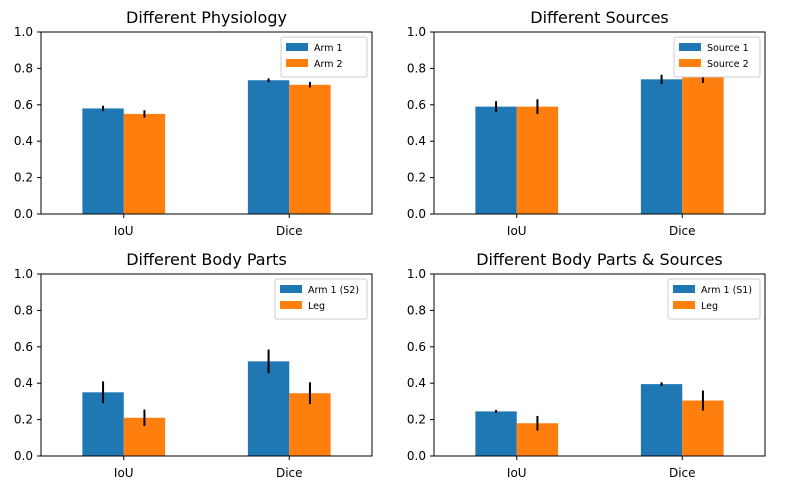  What do you see at coordinates (717, 57) in the screenshot?
I see `legend: Source 1 Source 2` at bounding box center [717, 57].